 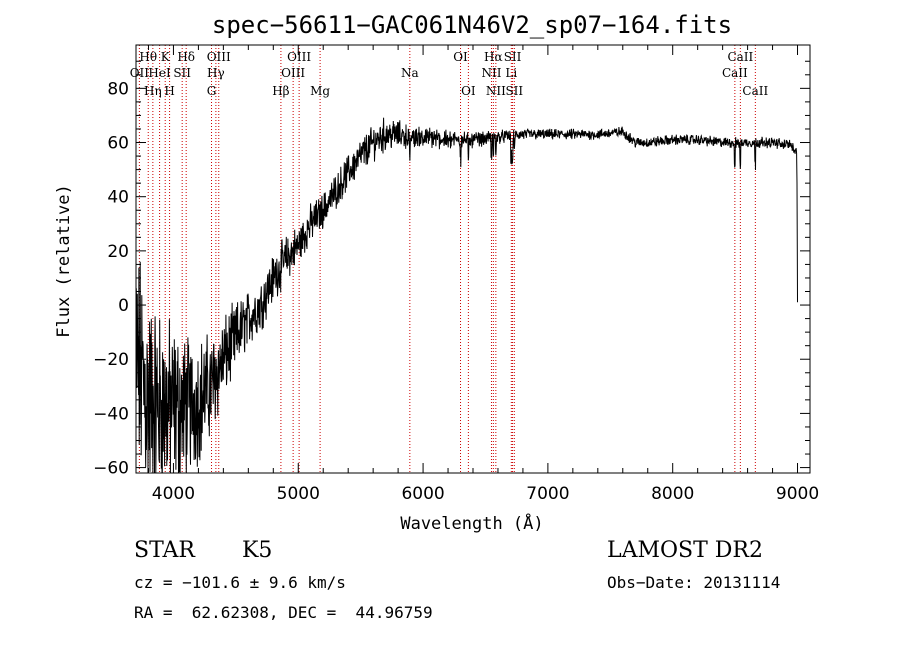 What do you see at coordinates (320, 91) in the screenshot?
I see `spectral-line-label: Mg` at bounding box center [320, 91].